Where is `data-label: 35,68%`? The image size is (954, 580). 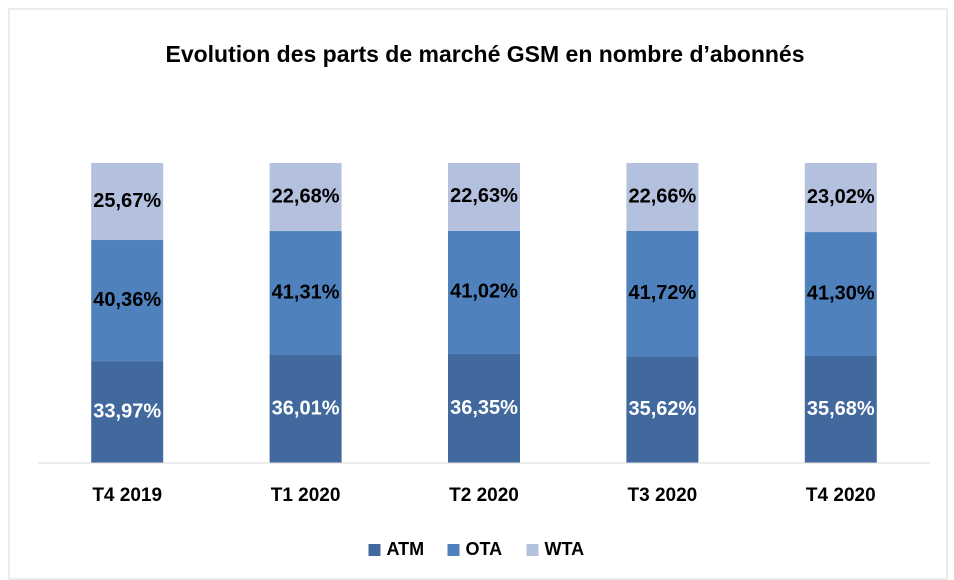 data-label: 35,68% is located at coordinates (841, 409).